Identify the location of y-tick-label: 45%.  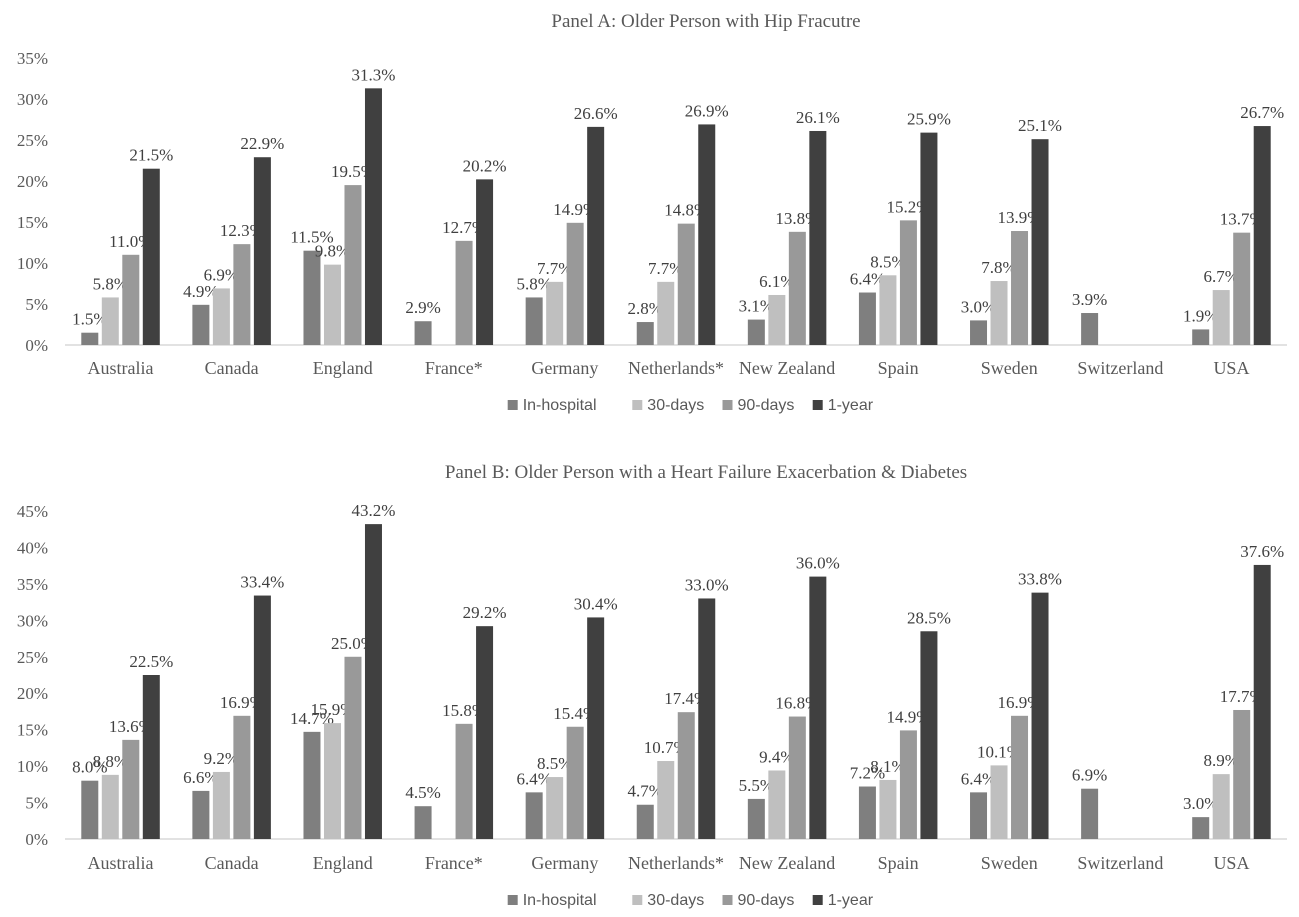
(32, 511).